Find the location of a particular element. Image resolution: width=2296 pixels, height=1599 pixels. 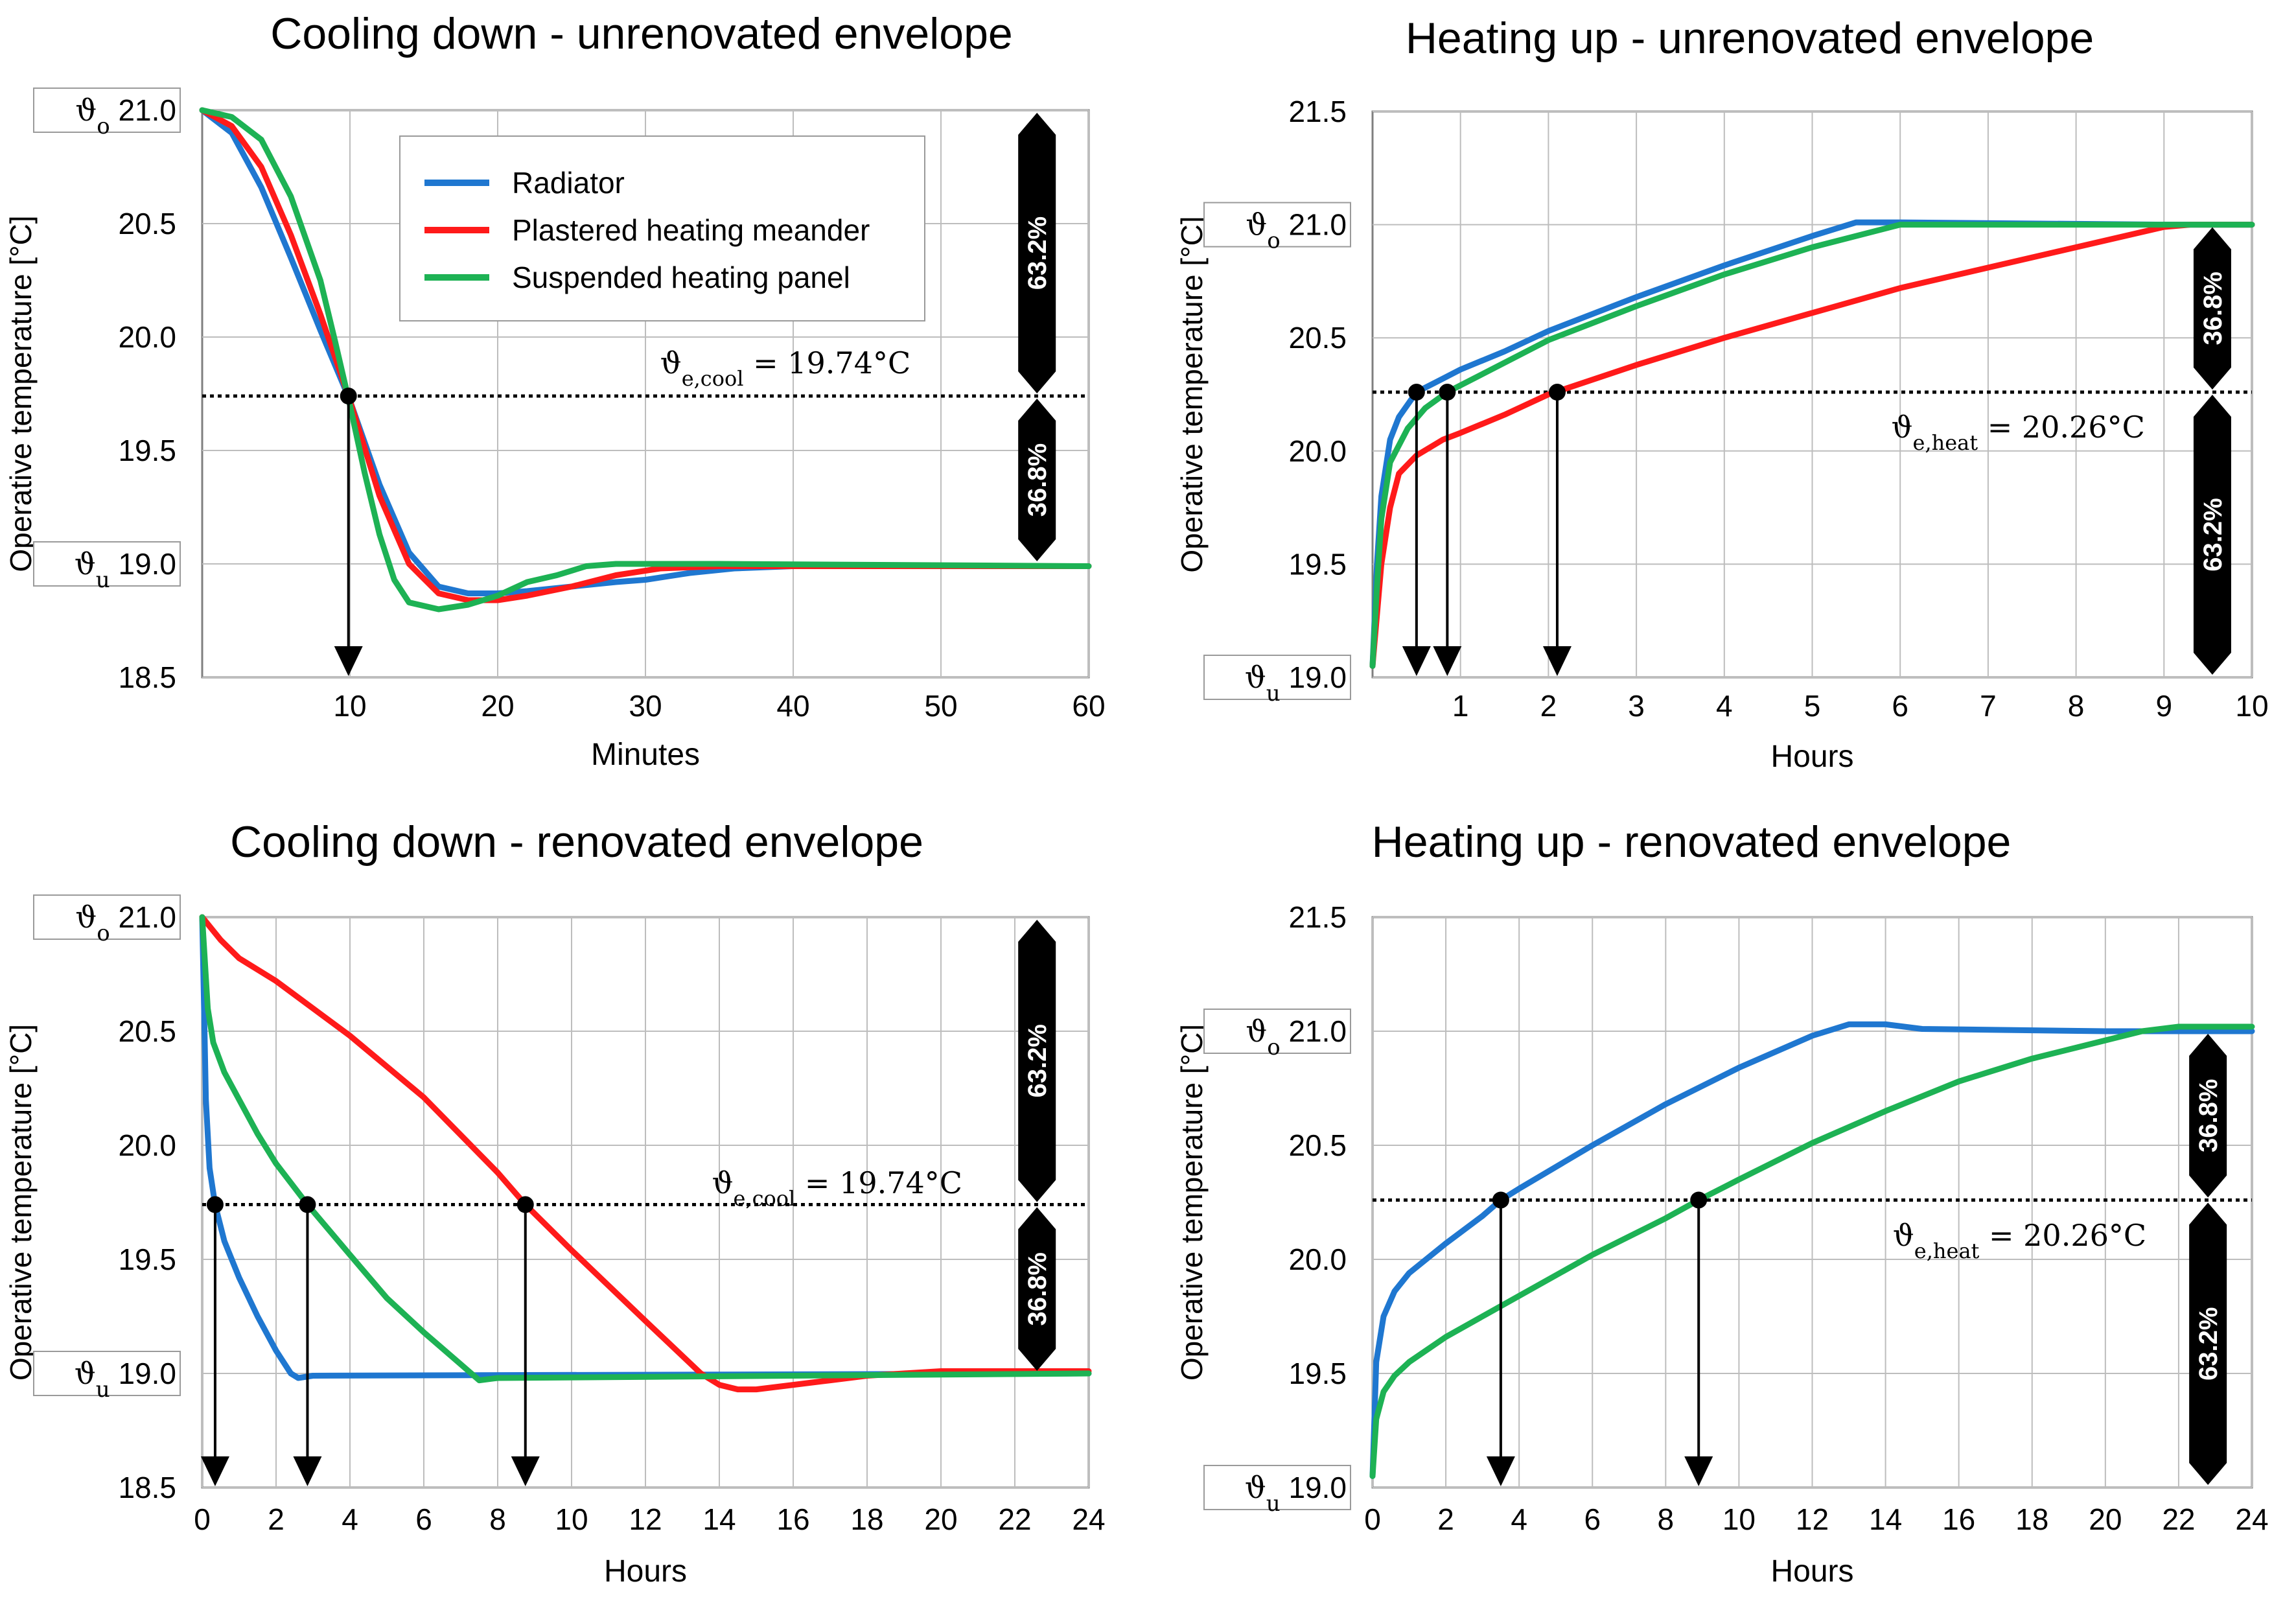

chart-title: Heating up - renovated envelope is located at coordinates (1692, 842).